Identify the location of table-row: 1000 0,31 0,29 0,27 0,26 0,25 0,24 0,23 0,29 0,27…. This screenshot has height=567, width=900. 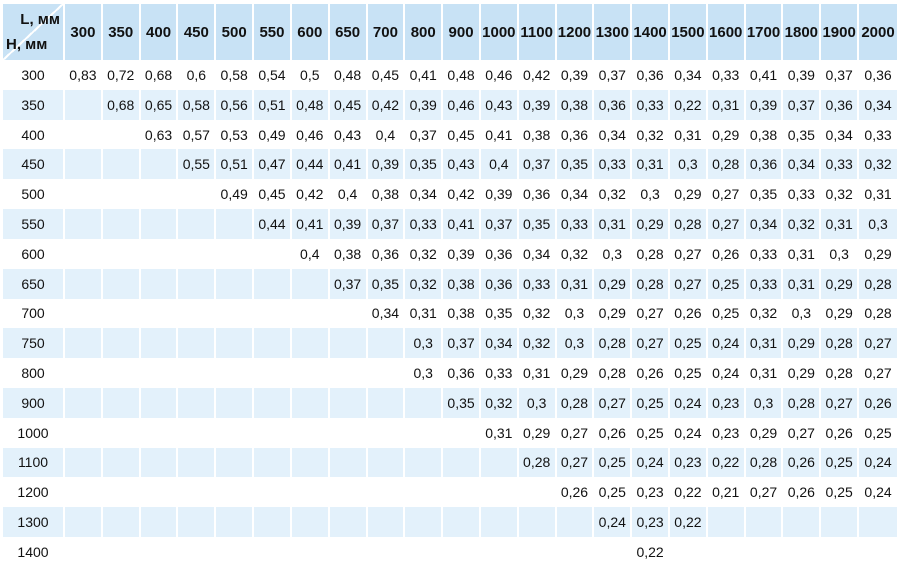
(450, 432).